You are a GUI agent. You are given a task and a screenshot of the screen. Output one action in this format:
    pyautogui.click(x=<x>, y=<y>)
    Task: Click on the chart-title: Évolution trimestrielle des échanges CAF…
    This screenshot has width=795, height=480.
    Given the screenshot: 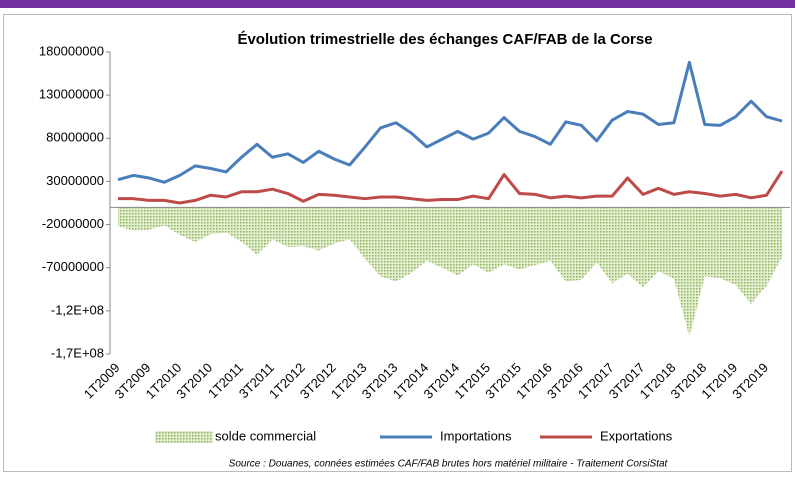 What is the action you would take?
    pyautogui.click(x=444, y=39)
    